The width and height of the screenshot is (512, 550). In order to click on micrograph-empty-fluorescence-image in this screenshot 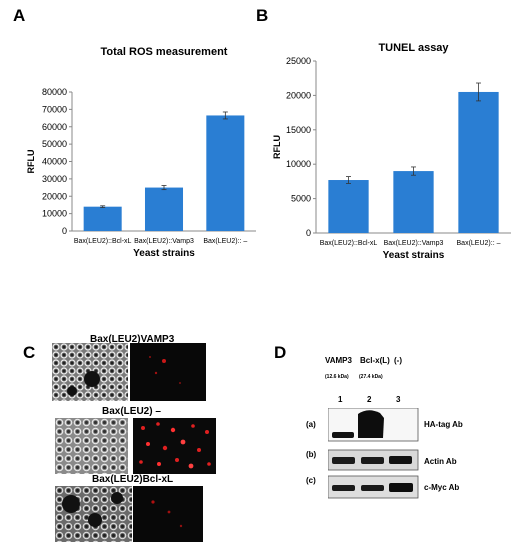, I will do `click(175, 445)`.